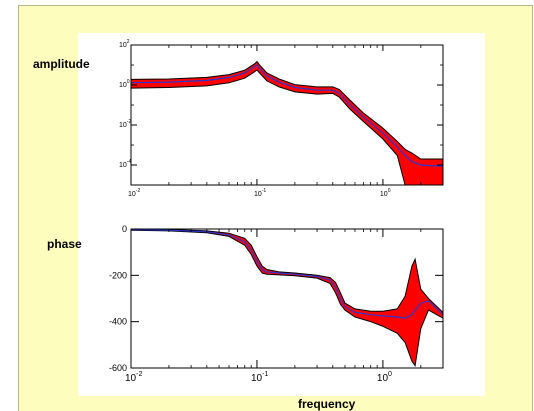 This screenshot has width=534, height=411. What do you see at coordinates (125, 164) in the screenshot?
I see `y-tick-label: 10⁻⁴` at bounding box center [125, 164].